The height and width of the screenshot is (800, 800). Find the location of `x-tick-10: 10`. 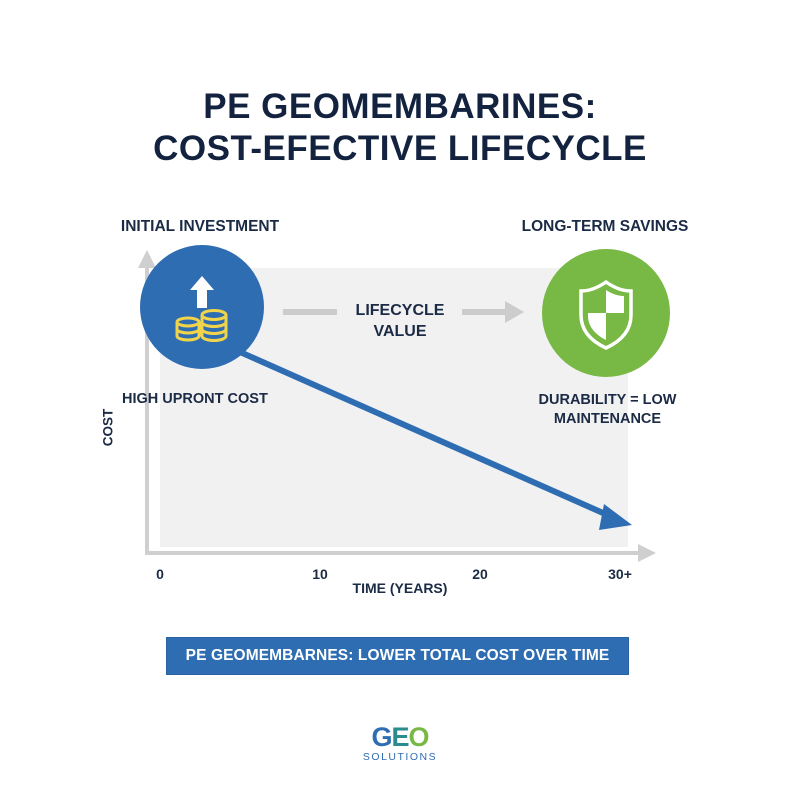

x-tick-10: 10 is located at coordinates (320, 574).